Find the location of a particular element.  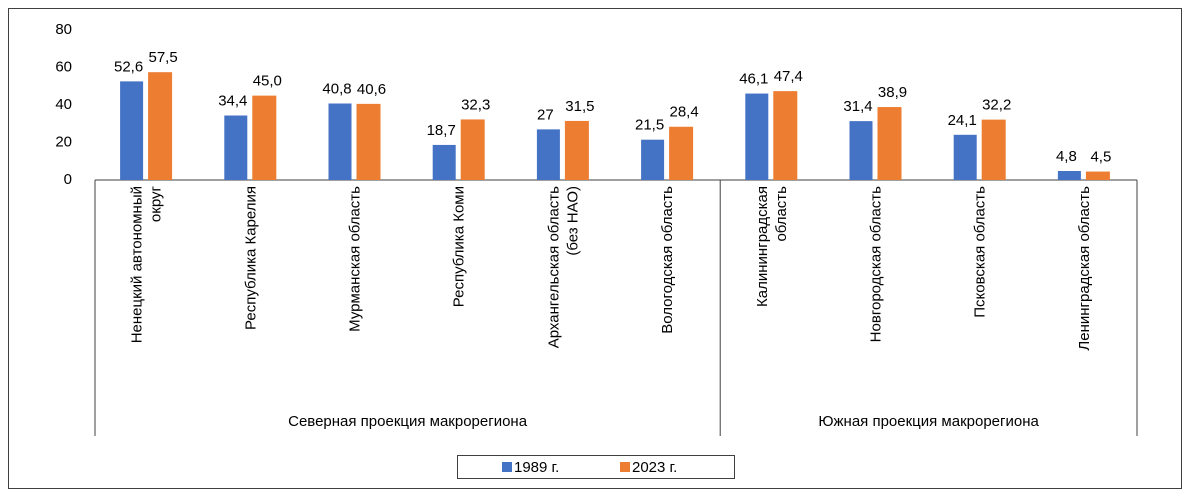

data-label: 32,2 is located at coordinates (996, 105).